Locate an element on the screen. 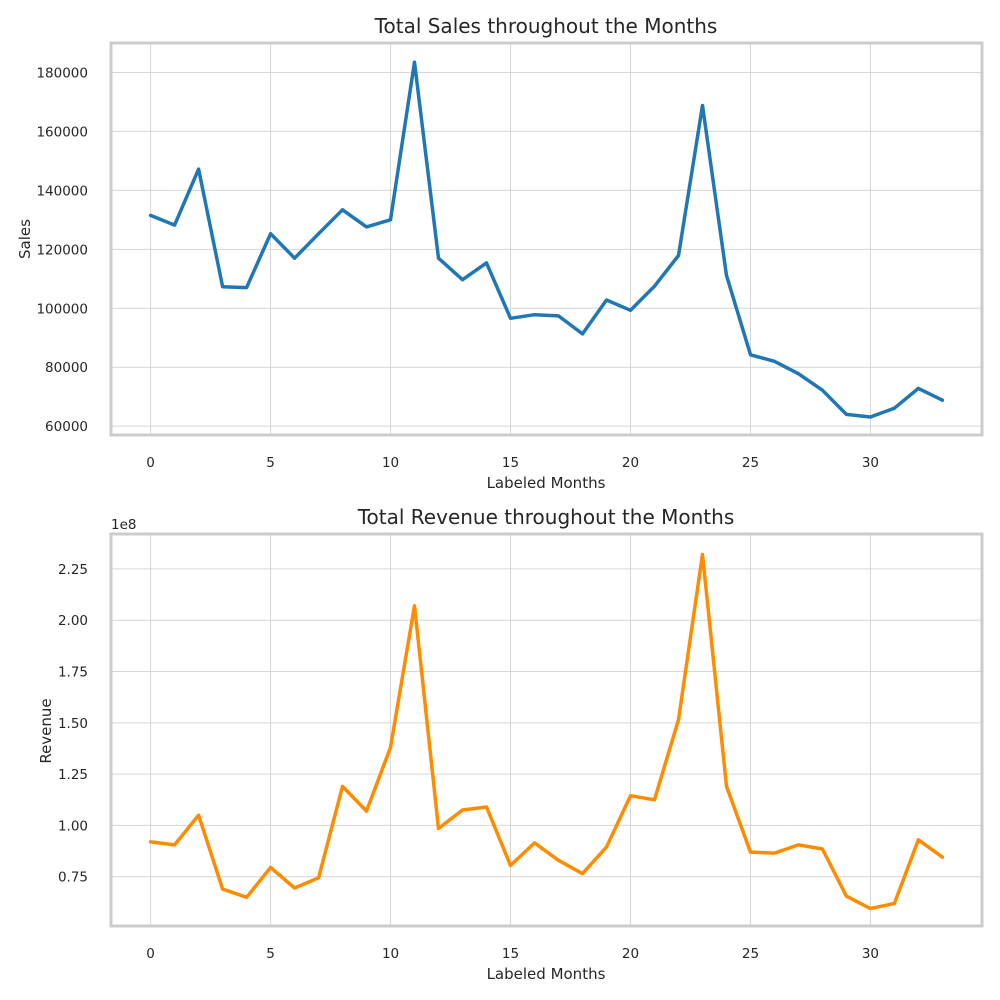  revenue-y-axis-label: Revenue is located at coordinates (46, 730).